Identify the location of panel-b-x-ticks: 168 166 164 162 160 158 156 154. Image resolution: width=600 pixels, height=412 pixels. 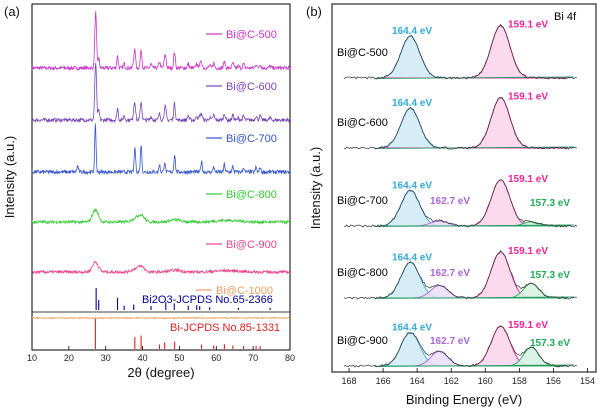
(468, 377).